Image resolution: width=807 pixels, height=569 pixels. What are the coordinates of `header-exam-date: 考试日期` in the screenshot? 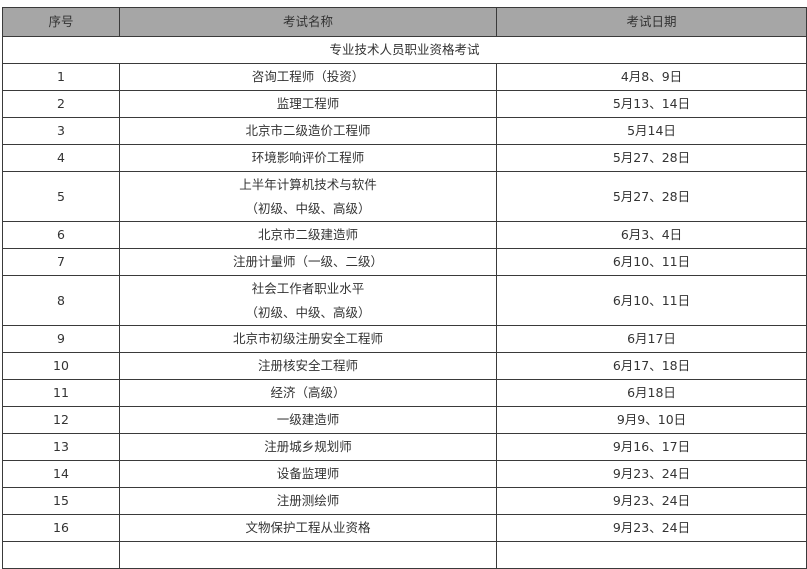 It's located at (651, 22).